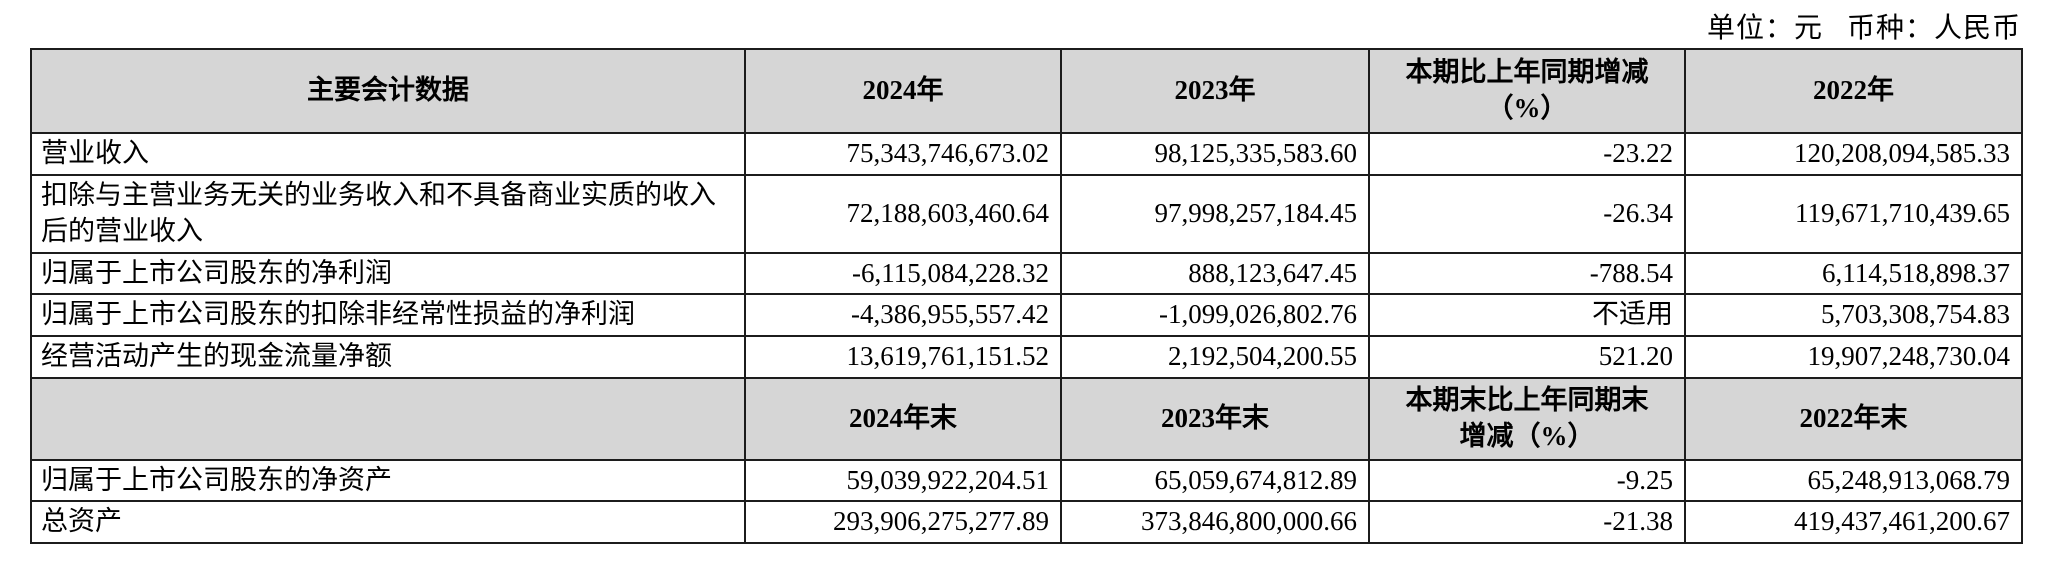  I want to click on header-2022: 2022年, so click(1853, 91).